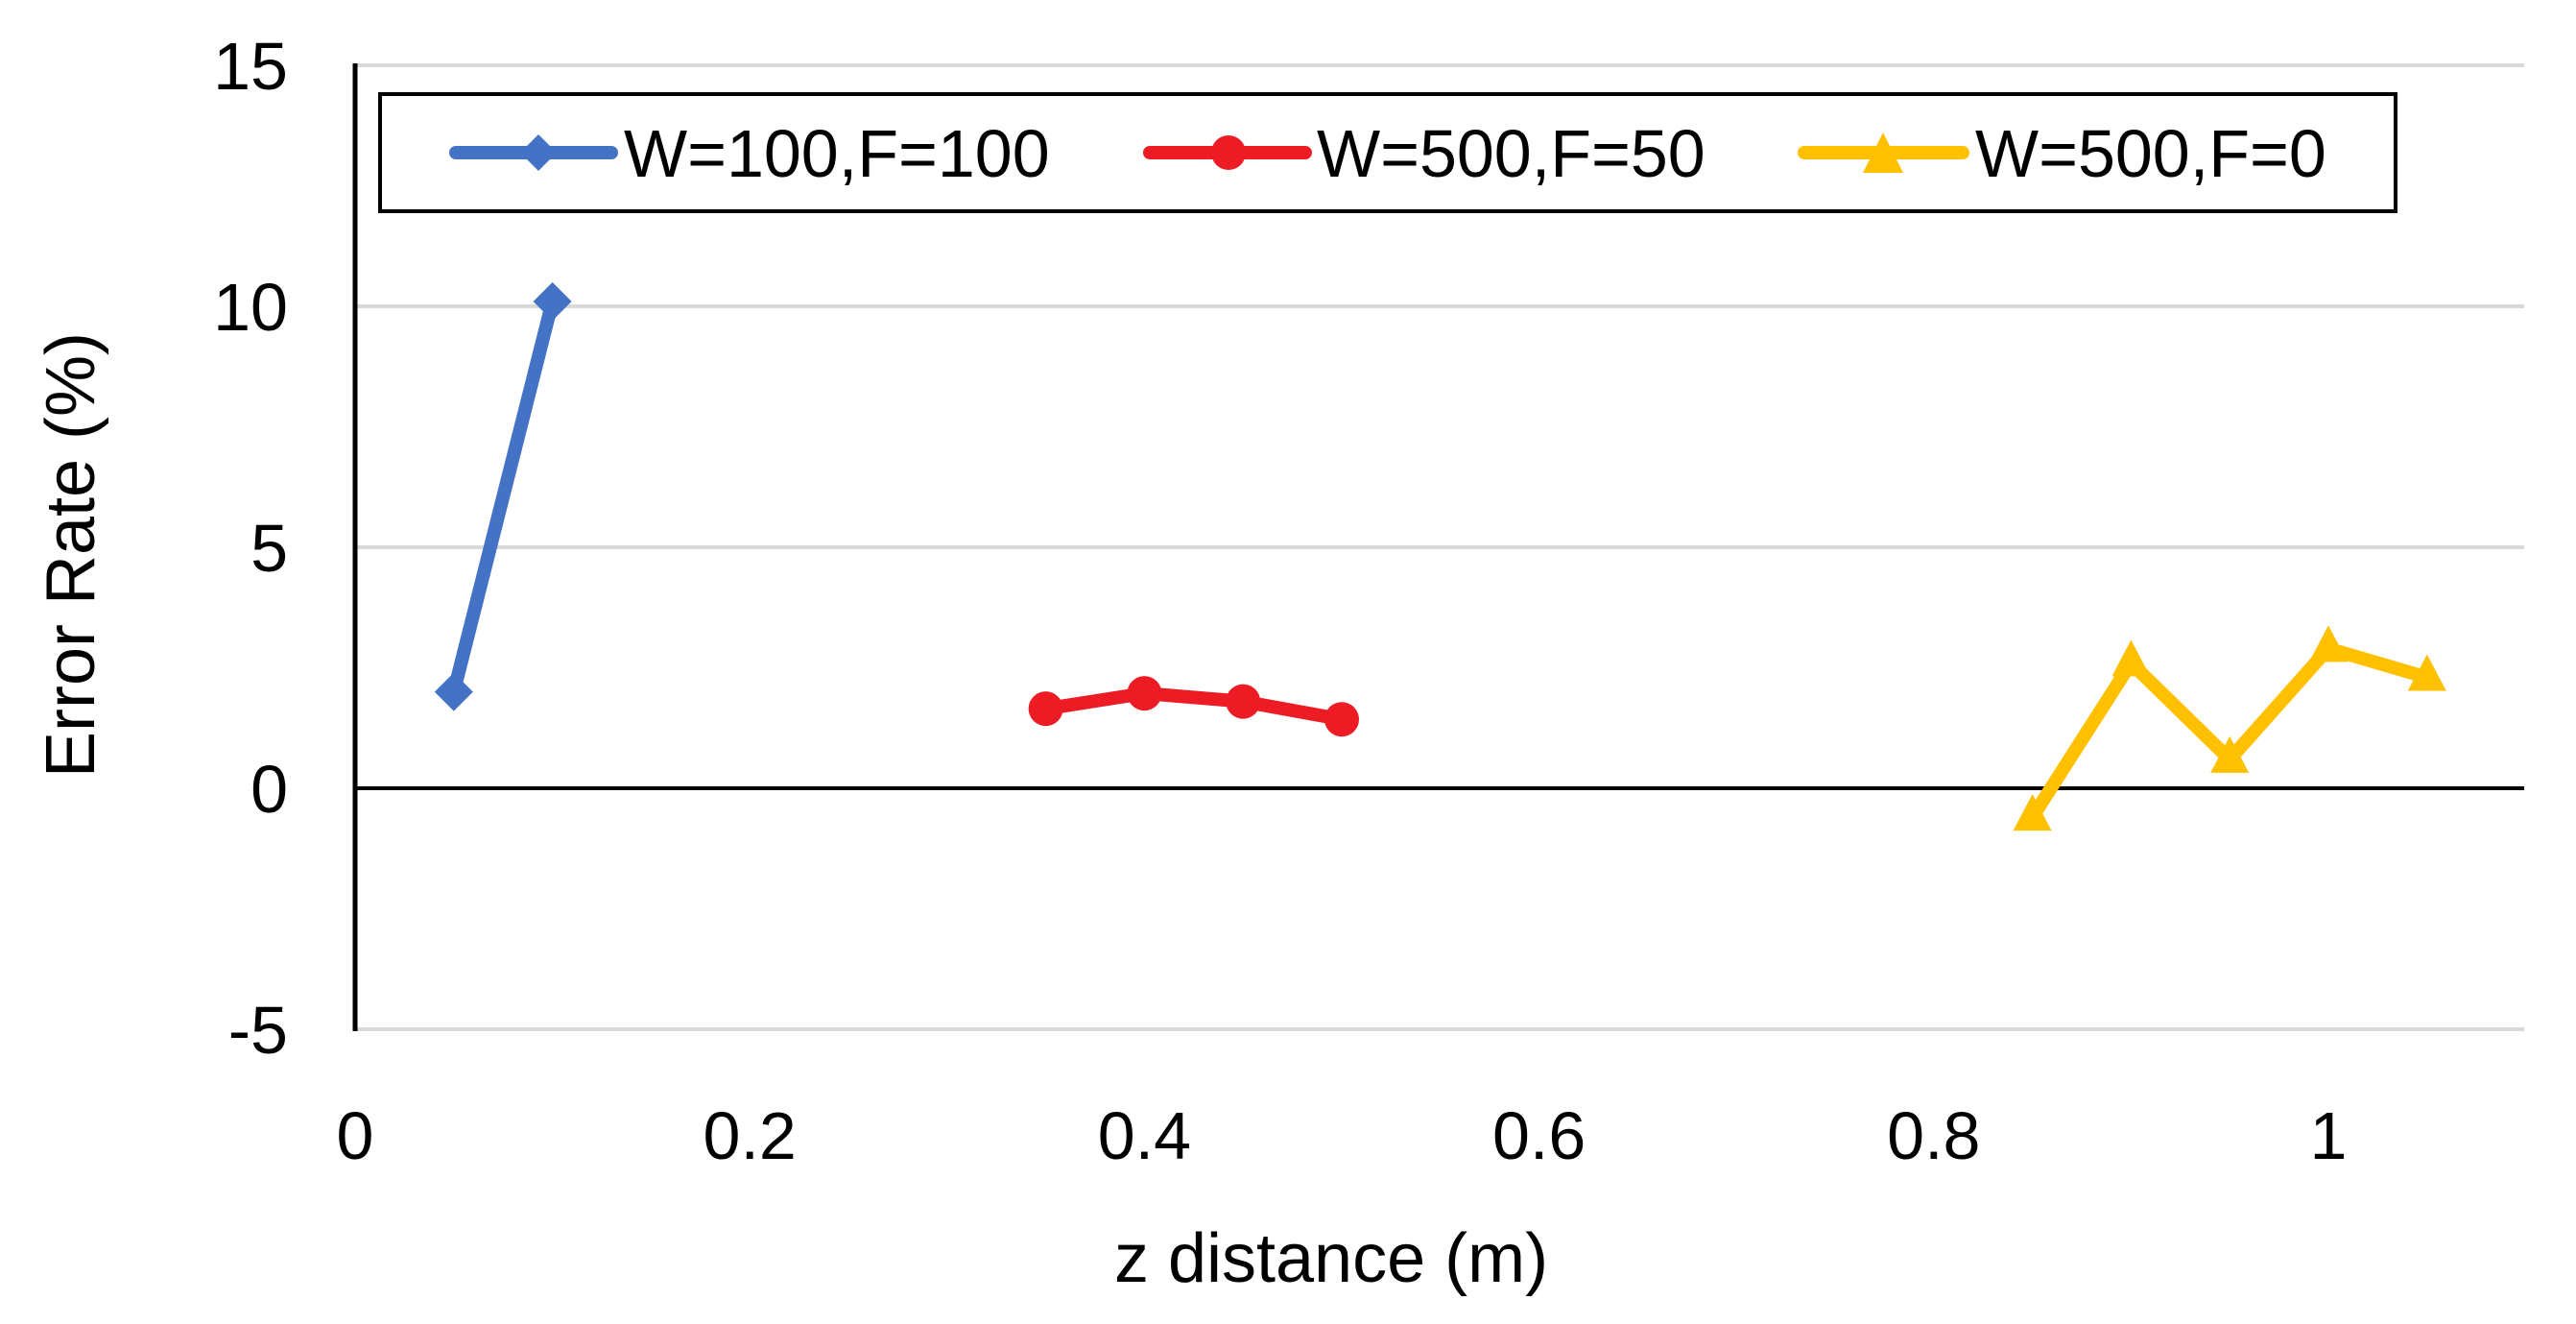 This screenshot has height=1324, width=2576. I want to click on legend: W=100,F=100 W=500,F=50 W=500,F=0, so click(1387, 153).